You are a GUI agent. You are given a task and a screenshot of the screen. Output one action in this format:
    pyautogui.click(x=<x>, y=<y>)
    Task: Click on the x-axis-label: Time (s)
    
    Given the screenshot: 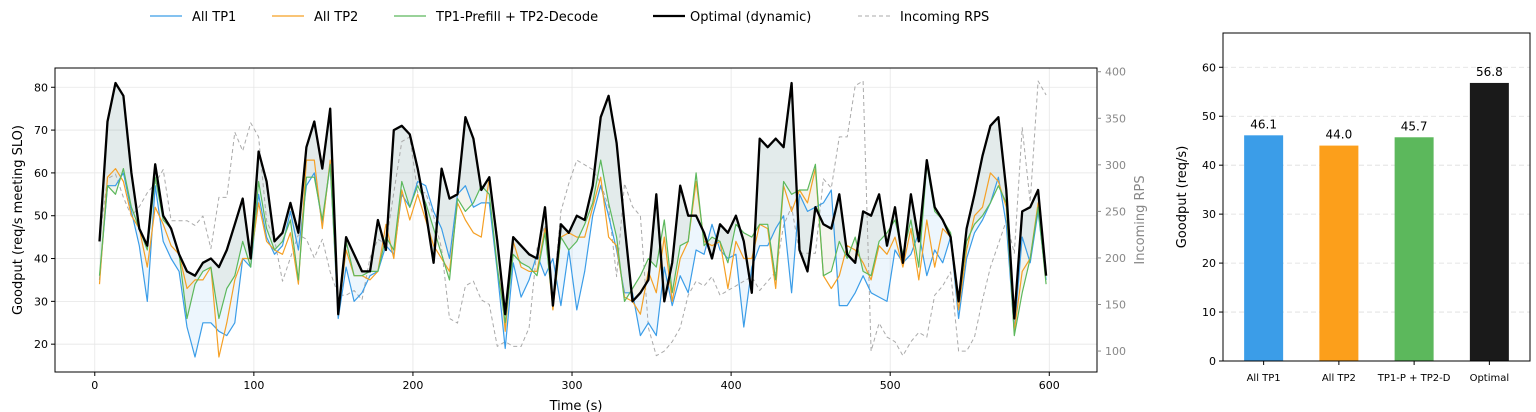 What is the action you would take?
    pyautogui.click(x=576, y=405)
    